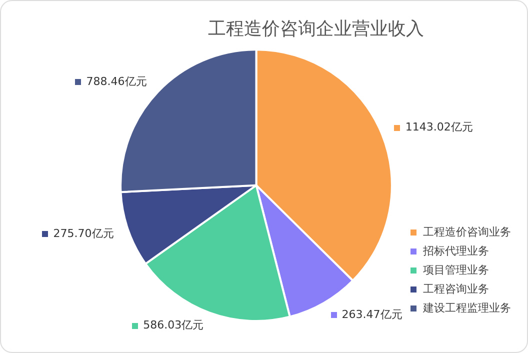 Image resolution: width=528 pixels, height=353 pixels. Describe the element at coordinates (467, 231) in the screenshot. I see `legend-label: 工程造价咨询业务` at that location.